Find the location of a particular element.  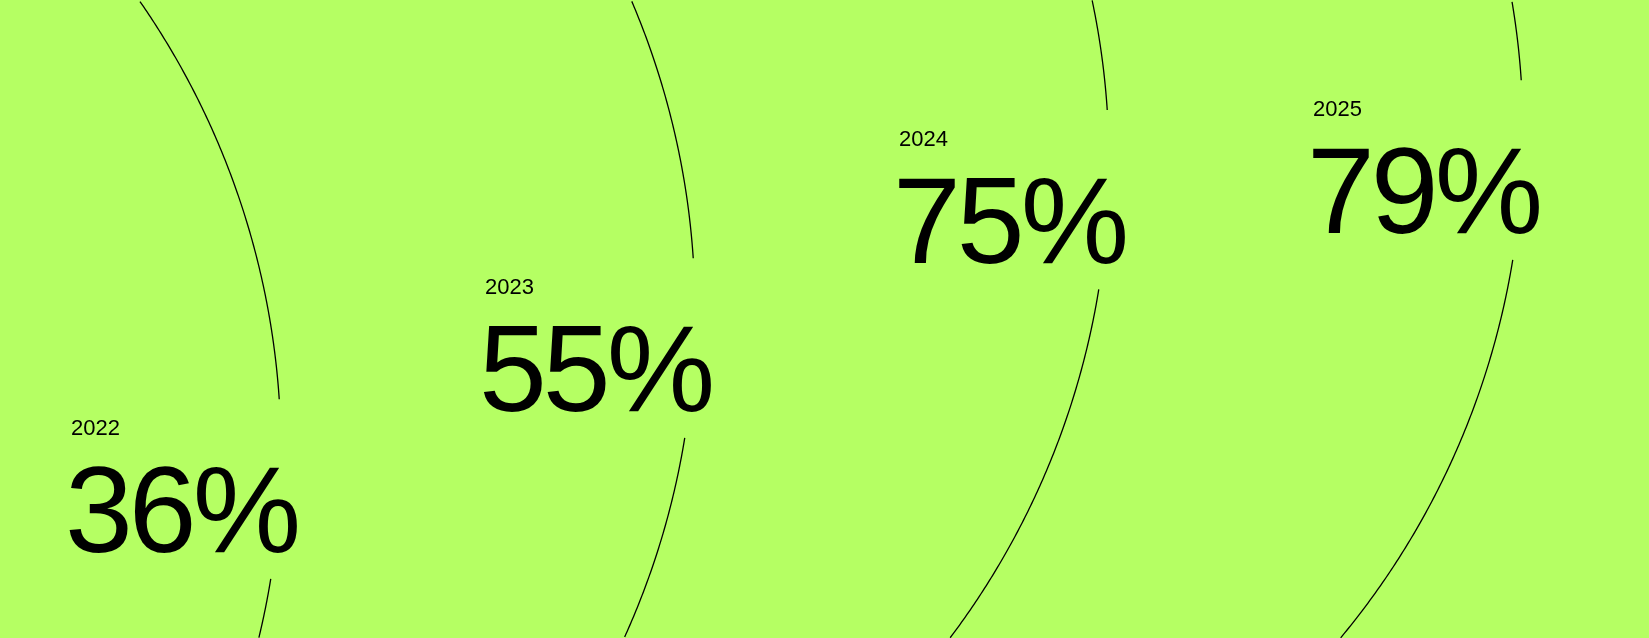

data-label: 36% is located at coordinates (181, 510).